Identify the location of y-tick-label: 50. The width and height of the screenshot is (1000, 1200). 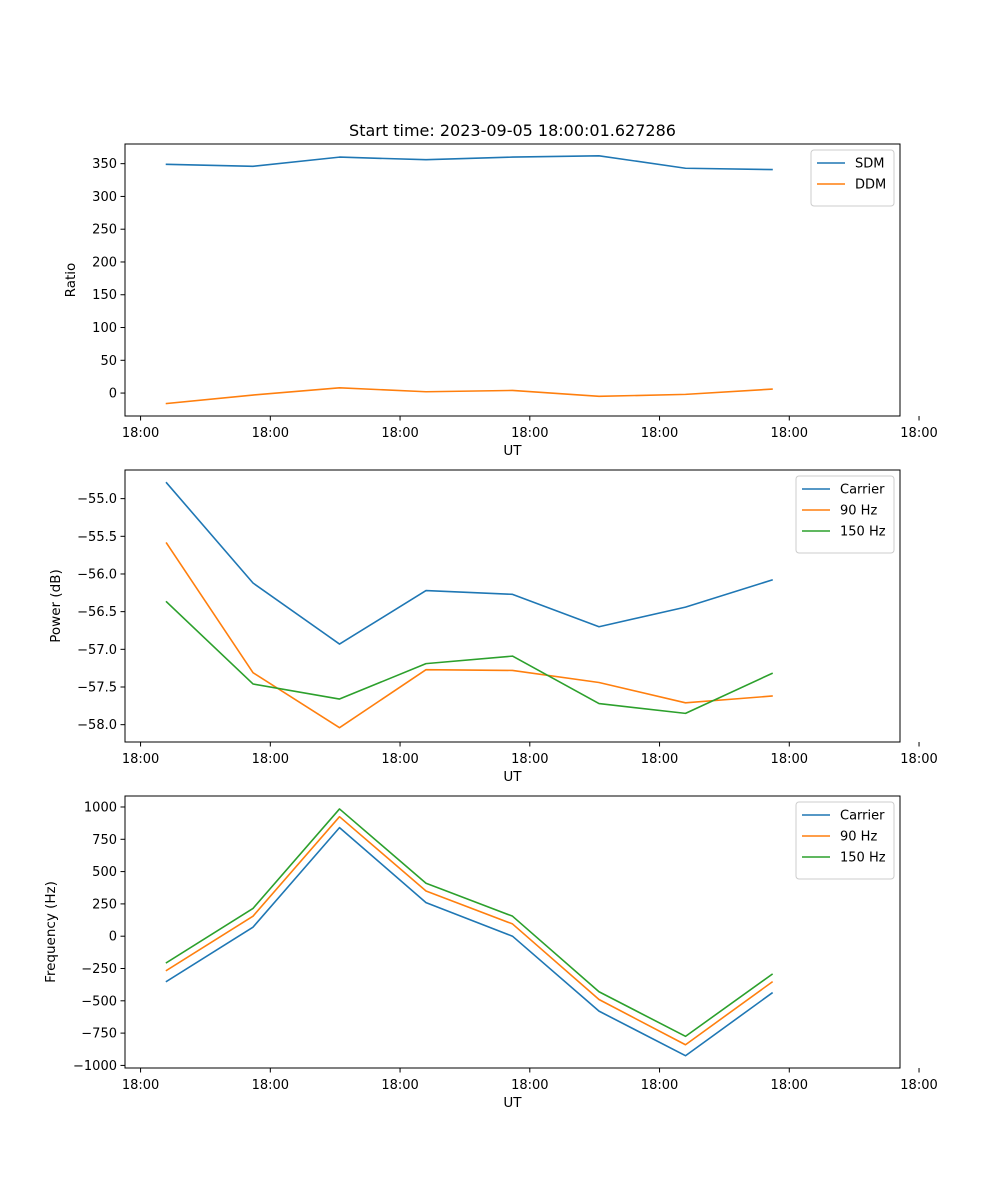
(108, 361).